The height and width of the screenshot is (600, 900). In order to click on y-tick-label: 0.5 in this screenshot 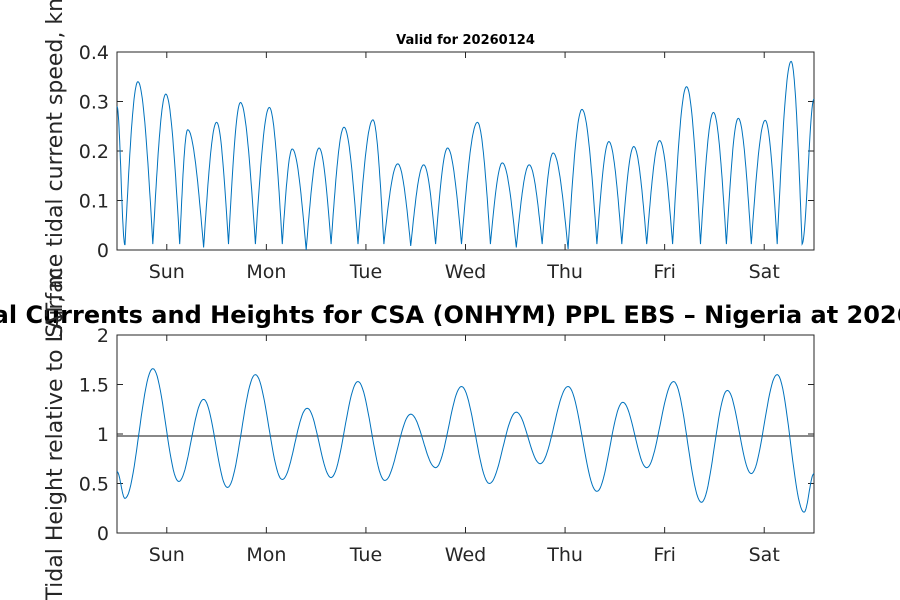, I will do `click(94, 485)`.